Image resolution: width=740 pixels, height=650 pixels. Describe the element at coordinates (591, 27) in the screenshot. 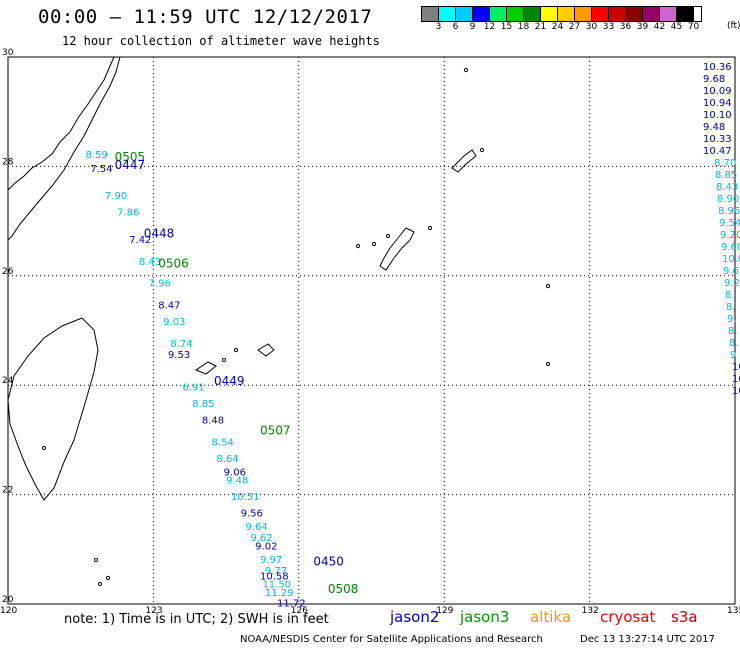

I see `legend-label: 30` at that location.